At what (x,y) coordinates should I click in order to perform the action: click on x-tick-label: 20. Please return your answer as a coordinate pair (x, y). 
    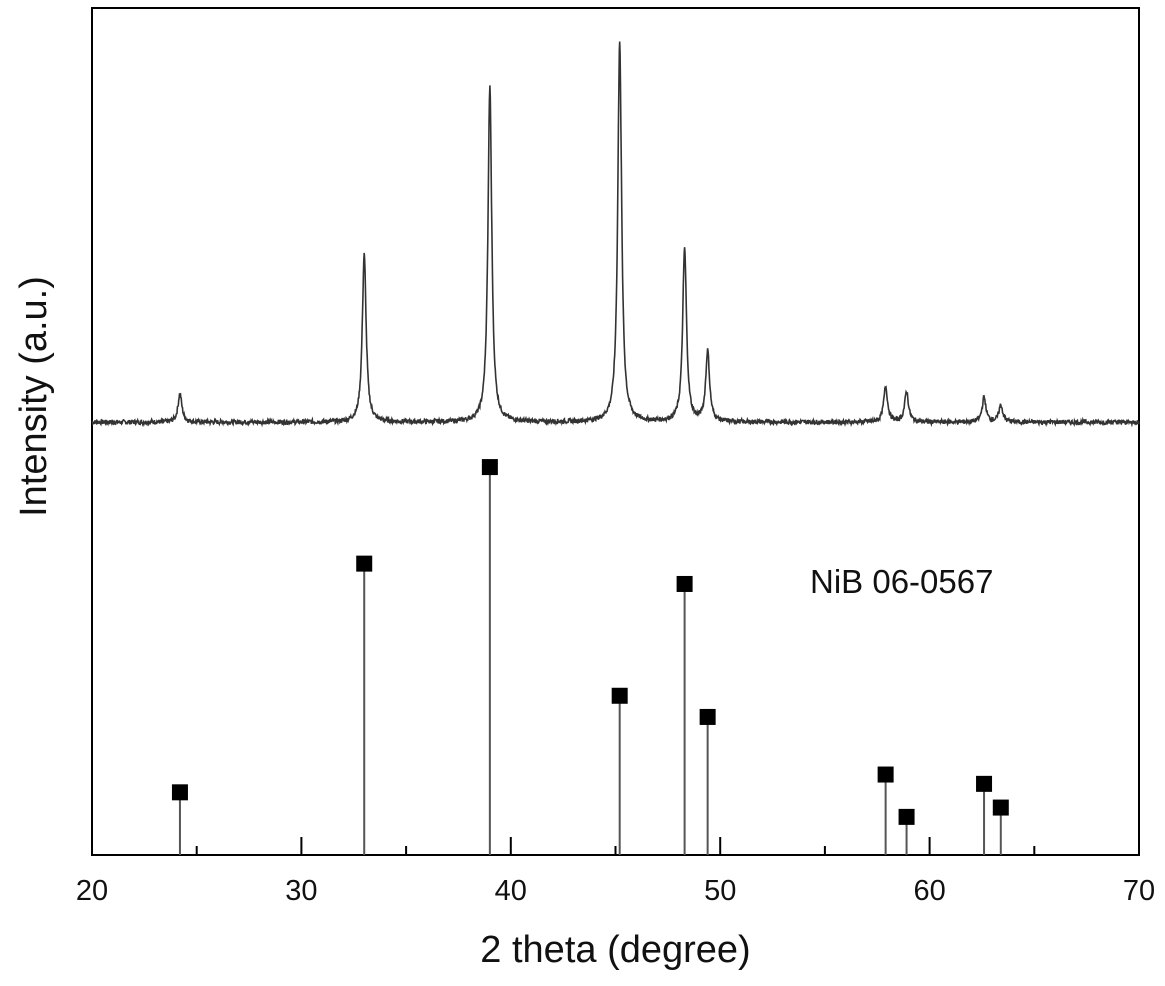
    Looking at the image, I should click on (92, 891).